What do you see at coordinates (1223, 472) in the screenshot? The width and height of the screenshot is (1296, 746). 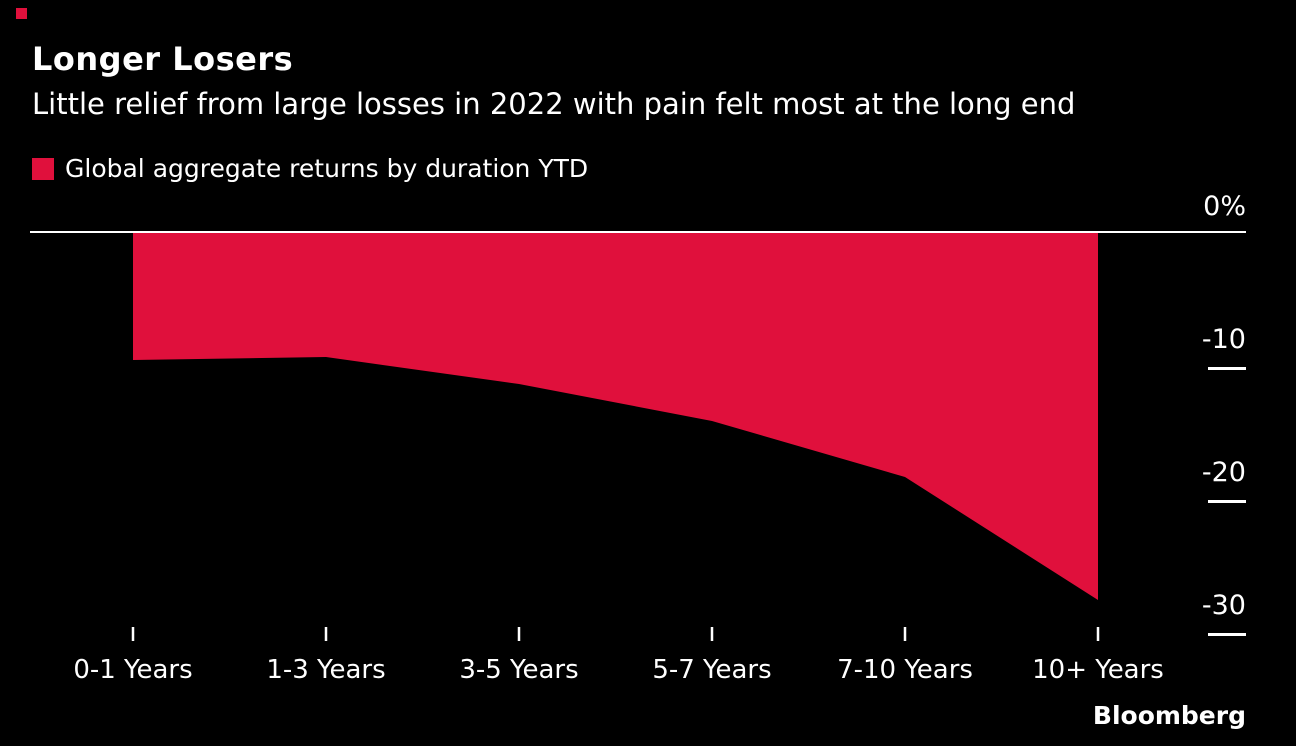 I see `y-axis-label: -20` at bounding box center [1223, 472].